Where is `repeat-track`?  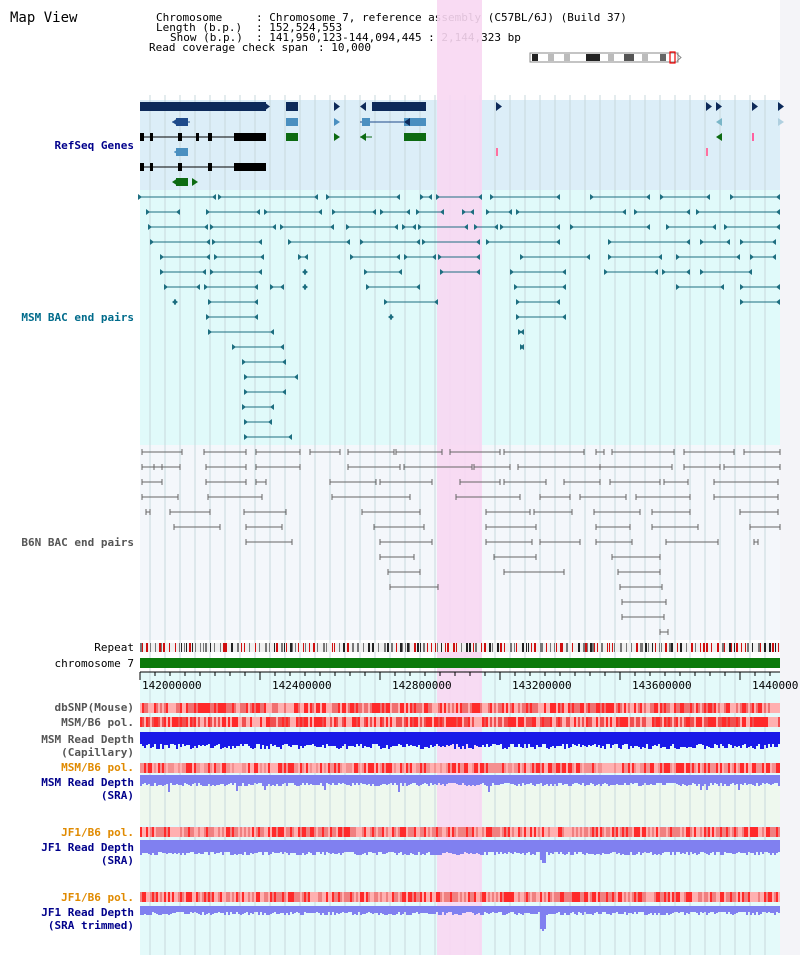 repeat-track is located at coordinates (460, 647).